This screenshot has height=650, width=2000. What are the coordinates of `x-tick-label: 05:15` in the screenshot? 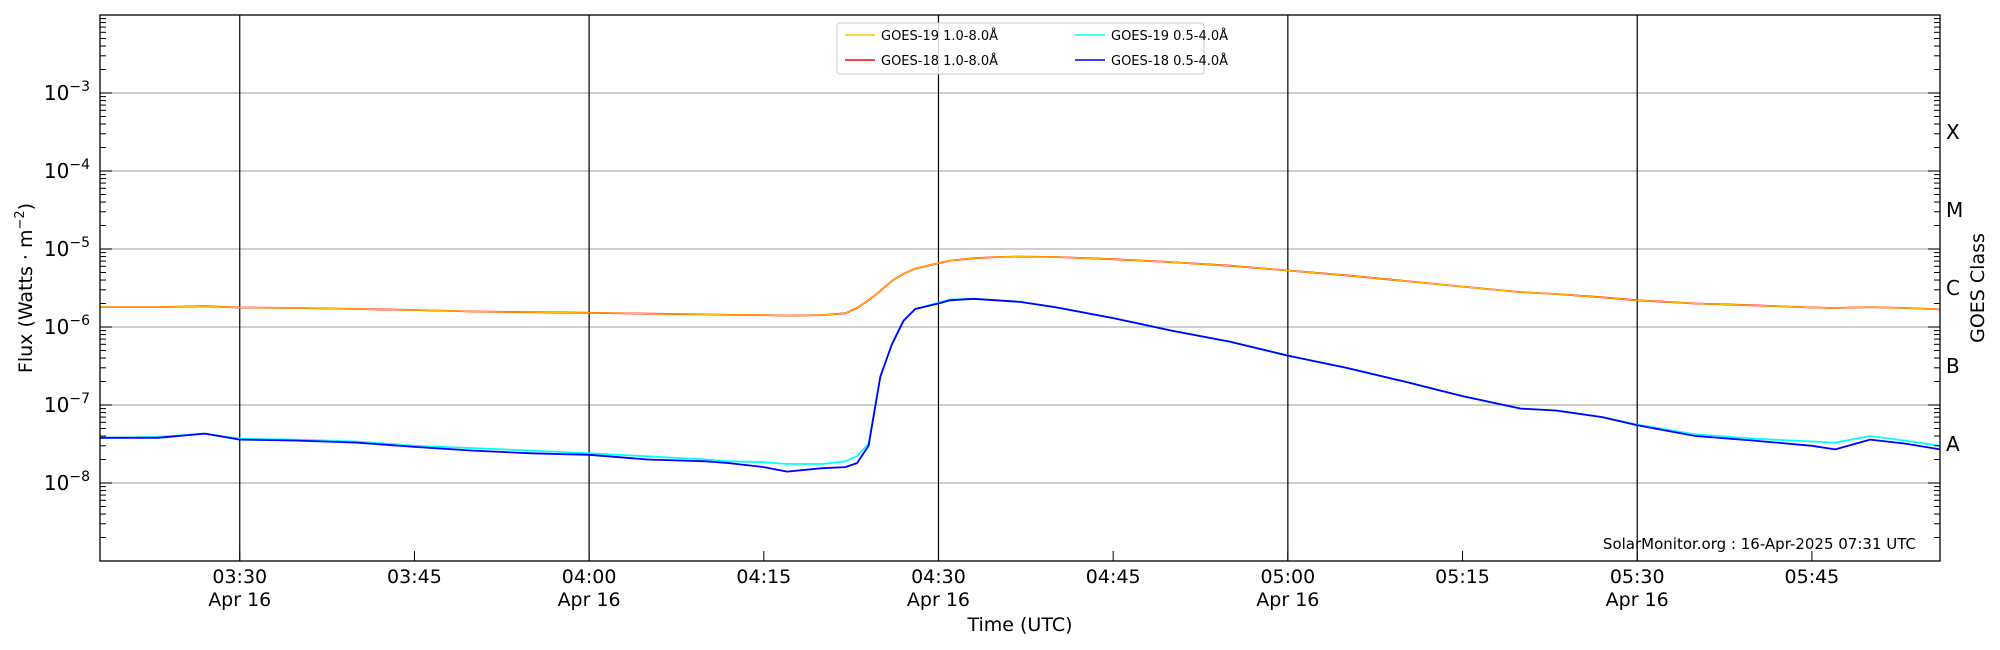 It's located at (1462, 577).